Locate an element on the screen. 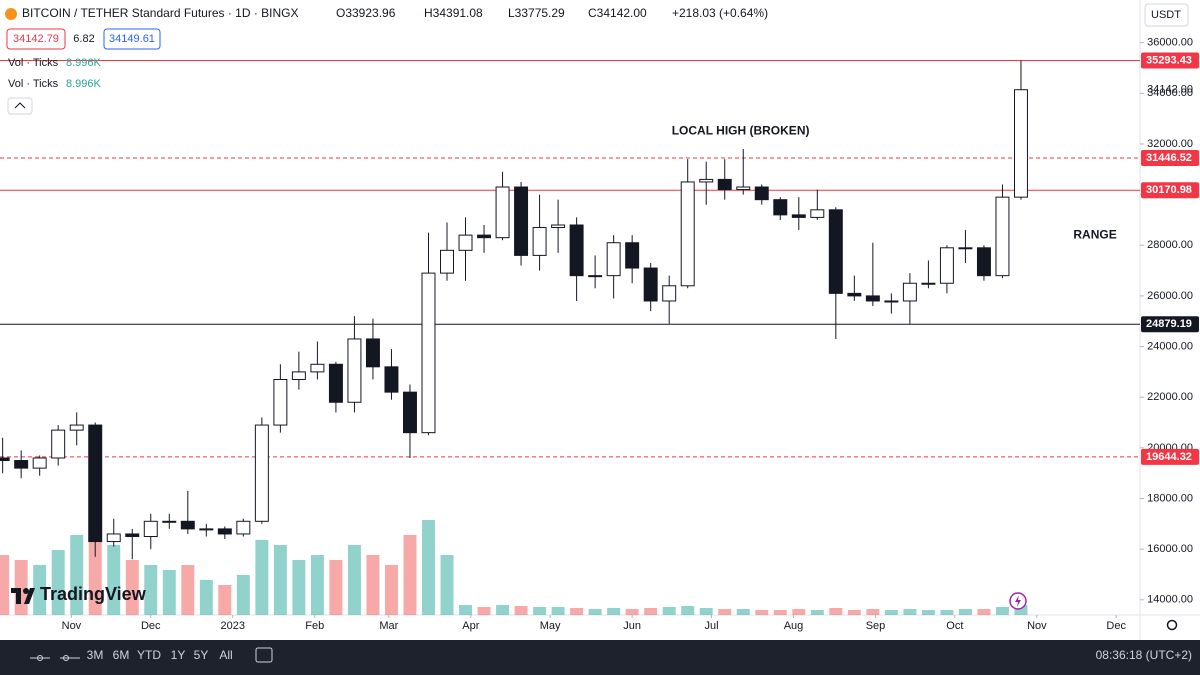  level-label: 35293.43 is located at coordinates (1169, 60).